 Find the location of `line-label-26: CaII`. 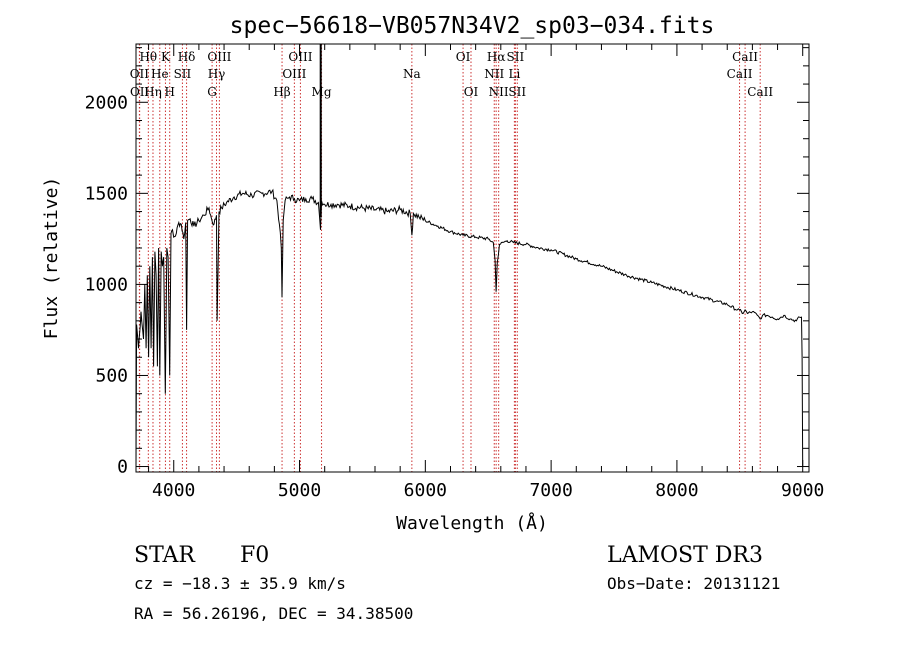

line-label-26: CaII is located at coordinates (740, 74).